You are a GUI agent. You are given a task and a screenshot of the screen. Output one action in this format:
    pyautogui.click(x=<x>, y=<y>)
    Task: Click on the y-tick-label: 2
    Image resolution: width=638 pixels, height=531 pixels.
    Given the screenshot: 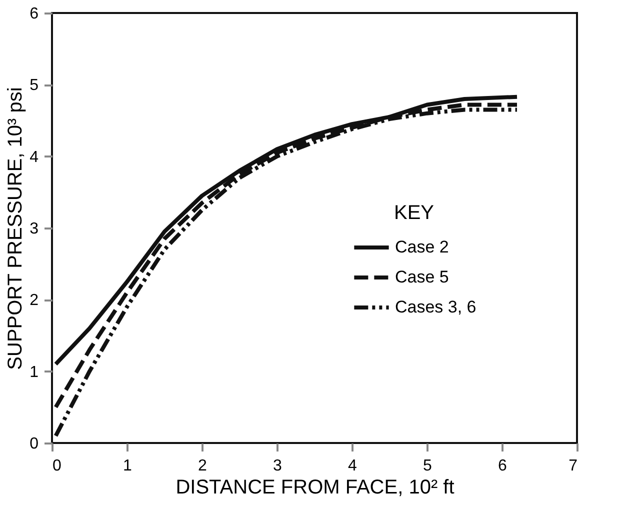 What is the action you would take?
    pyautogui.click(x=34, y=301)
    